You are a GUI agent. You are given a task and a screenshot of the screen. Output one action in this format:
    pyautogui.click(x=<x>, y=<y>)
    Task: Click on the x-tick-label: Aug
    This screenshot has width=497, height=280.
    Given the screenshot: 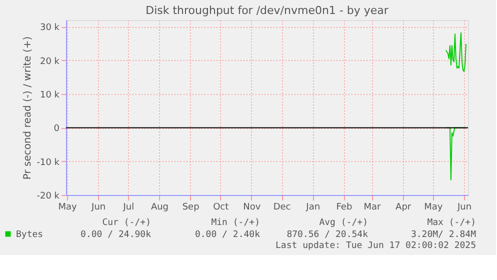 What is the action you would take?
    pyautogui.click(x=159, y=207)
    